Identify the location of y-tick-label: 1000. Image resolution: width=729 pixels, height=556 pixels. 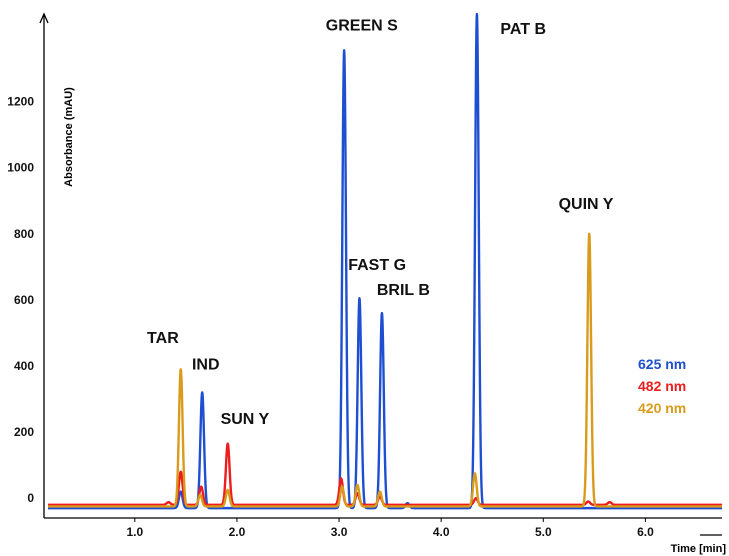
(20, 168).